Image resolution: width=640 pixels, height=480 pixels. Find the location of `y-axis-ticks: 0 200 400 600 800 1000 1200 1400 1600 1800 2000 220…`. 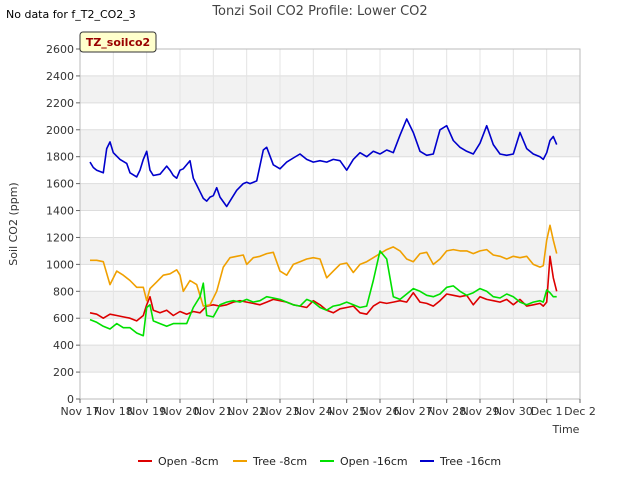

y-axis-ticks: 0 200 400 600 800 1000 1200 1400 1600 1800 2000 220… is located at coordinates (63, 224).